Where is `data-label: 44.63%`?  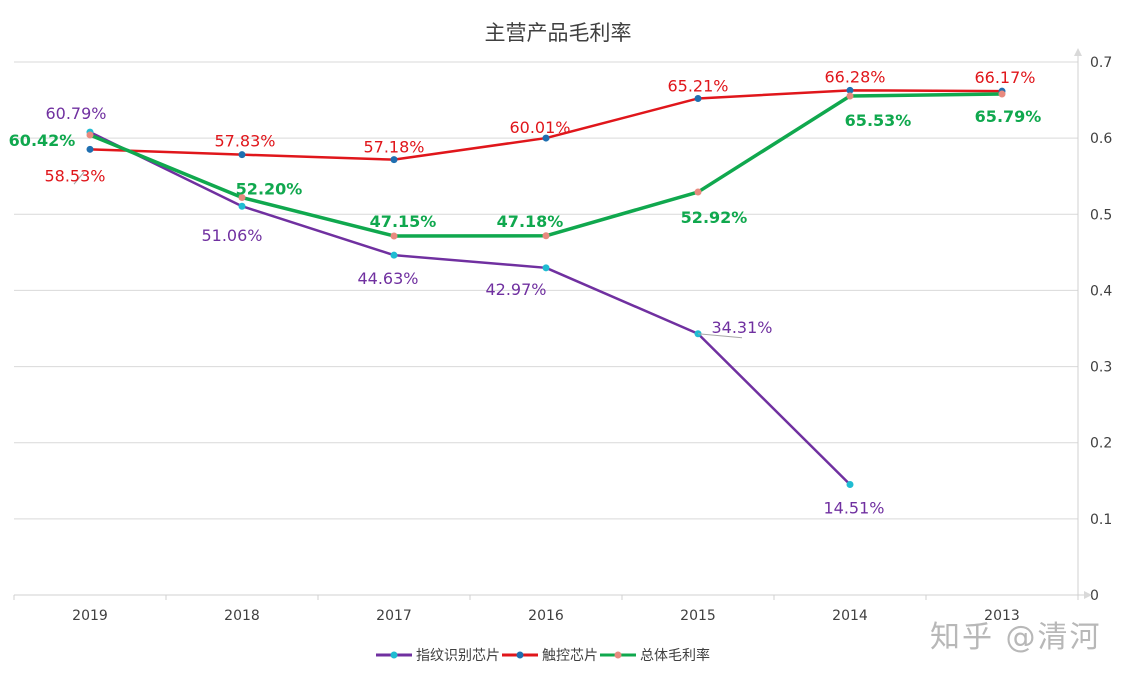
data-label: 44.63% is located at coordinates (387, 278).